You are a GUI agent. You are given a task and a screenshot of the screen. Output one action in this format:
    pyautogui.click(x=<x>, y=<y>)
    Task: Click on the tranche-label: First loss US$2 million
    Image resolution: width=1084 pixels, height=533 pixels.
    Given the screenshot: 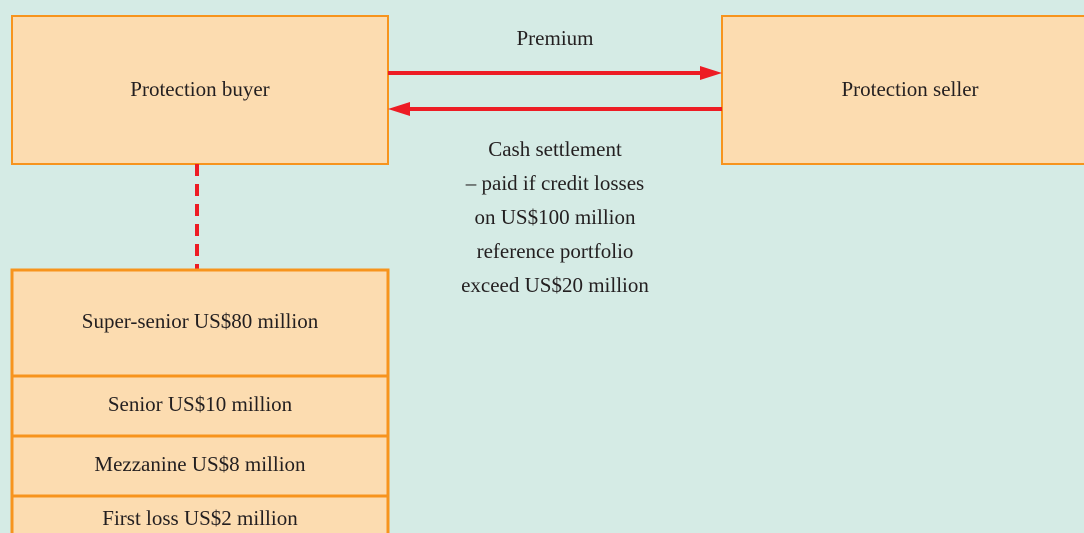 What is the action you would take?
    pyautogui.click(x=200, y=518)
    